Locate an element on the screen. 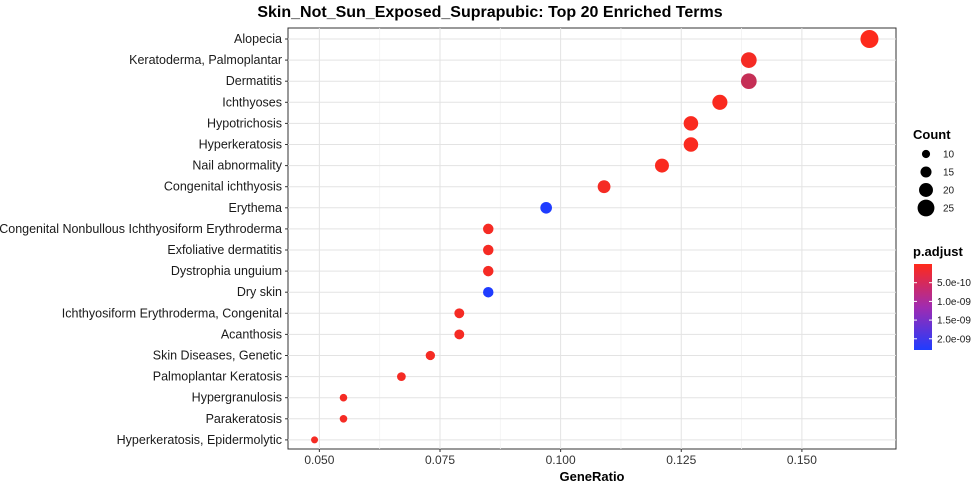  x-tick-label: 0.075 is located at coordinates (440, 460).